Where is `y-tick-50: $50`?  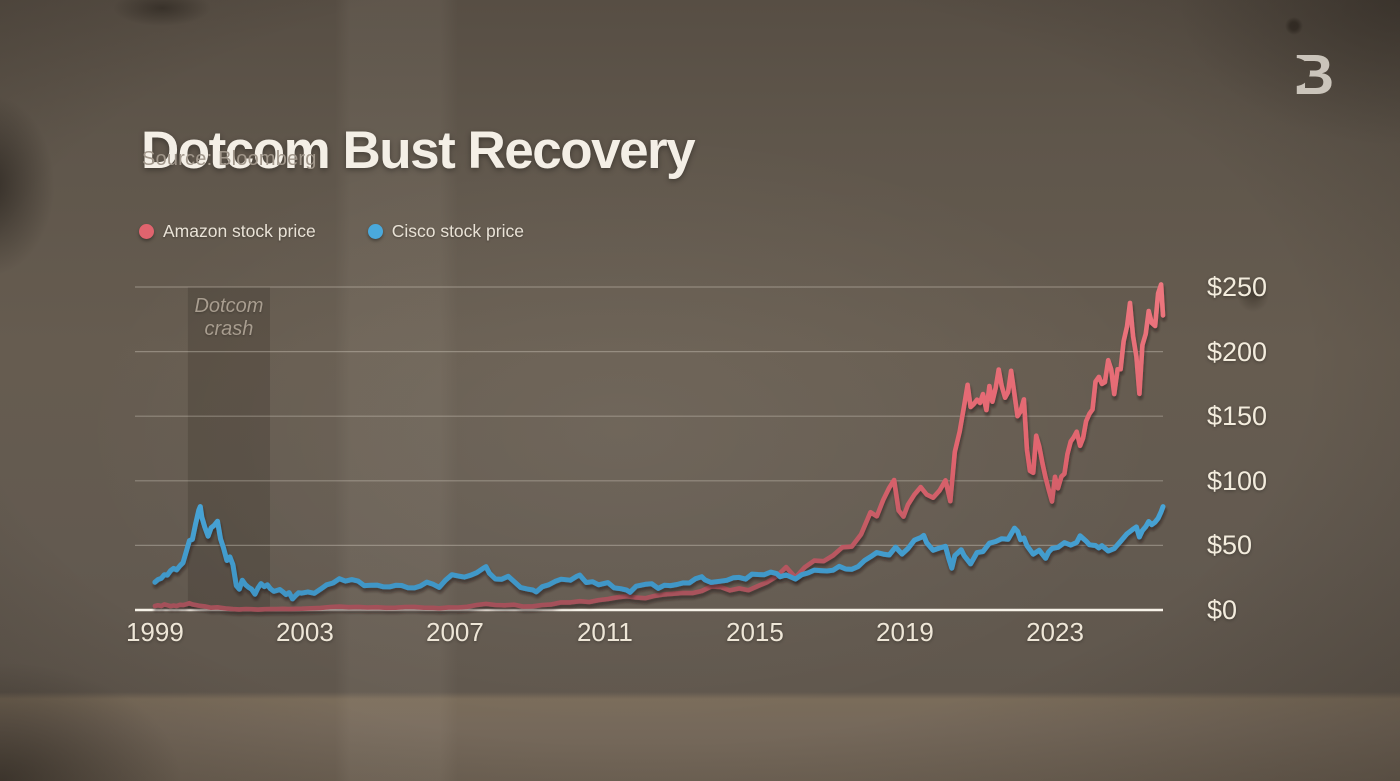
y-tick-50: $50 is located at coordinates (1230, 545).